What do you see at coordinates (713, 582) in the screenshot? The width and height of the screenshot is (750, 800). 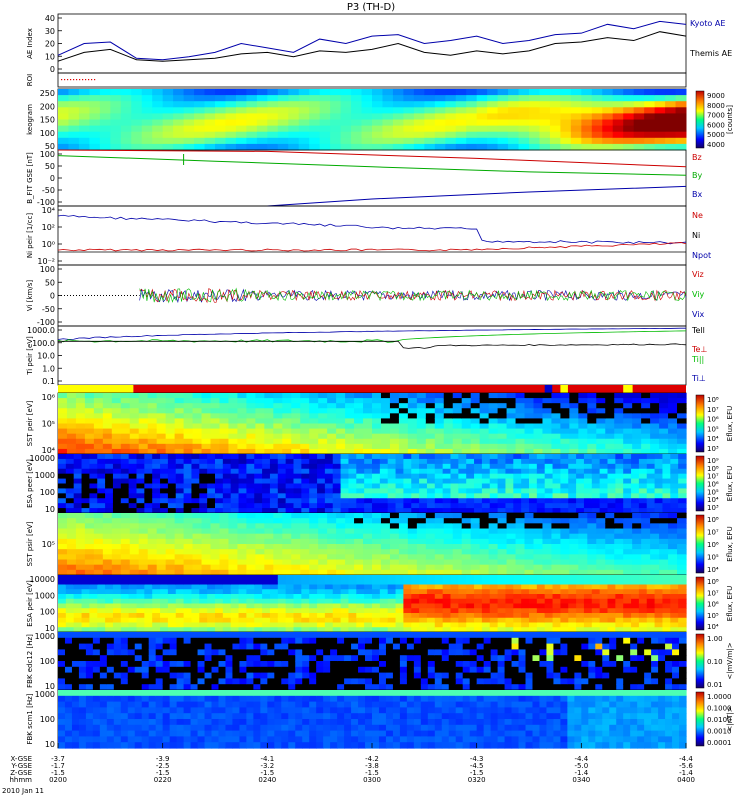 I see `colorbar-tick-label: 10⁸` at bounding box center [713, 582].